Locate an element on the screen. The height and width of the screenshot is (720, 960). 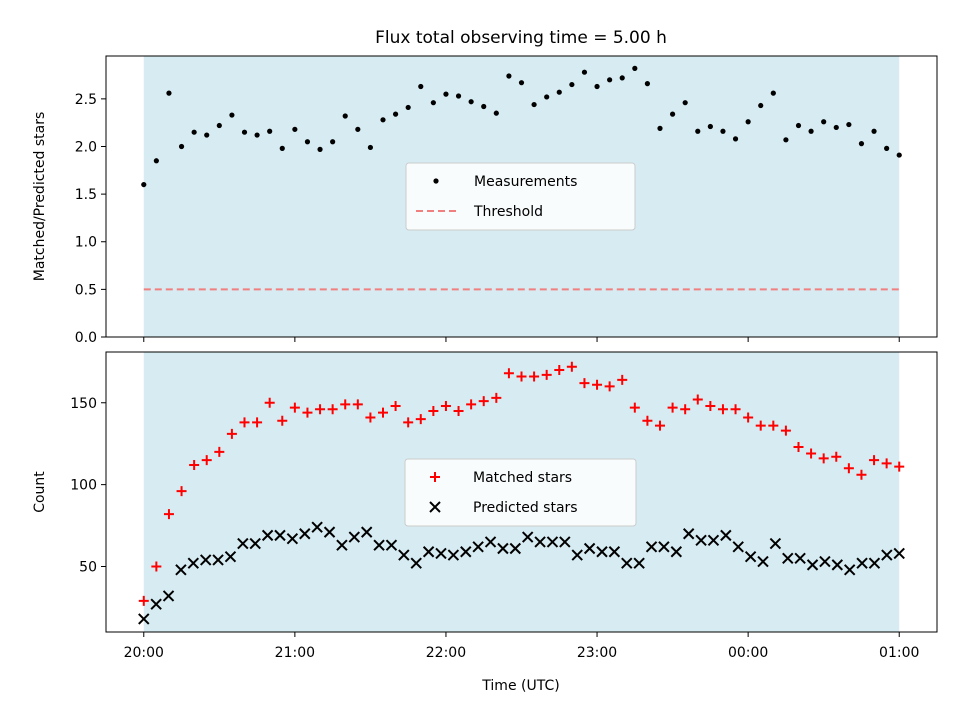
x-tick-label: 00:00 is located at coordinates (748, 653).